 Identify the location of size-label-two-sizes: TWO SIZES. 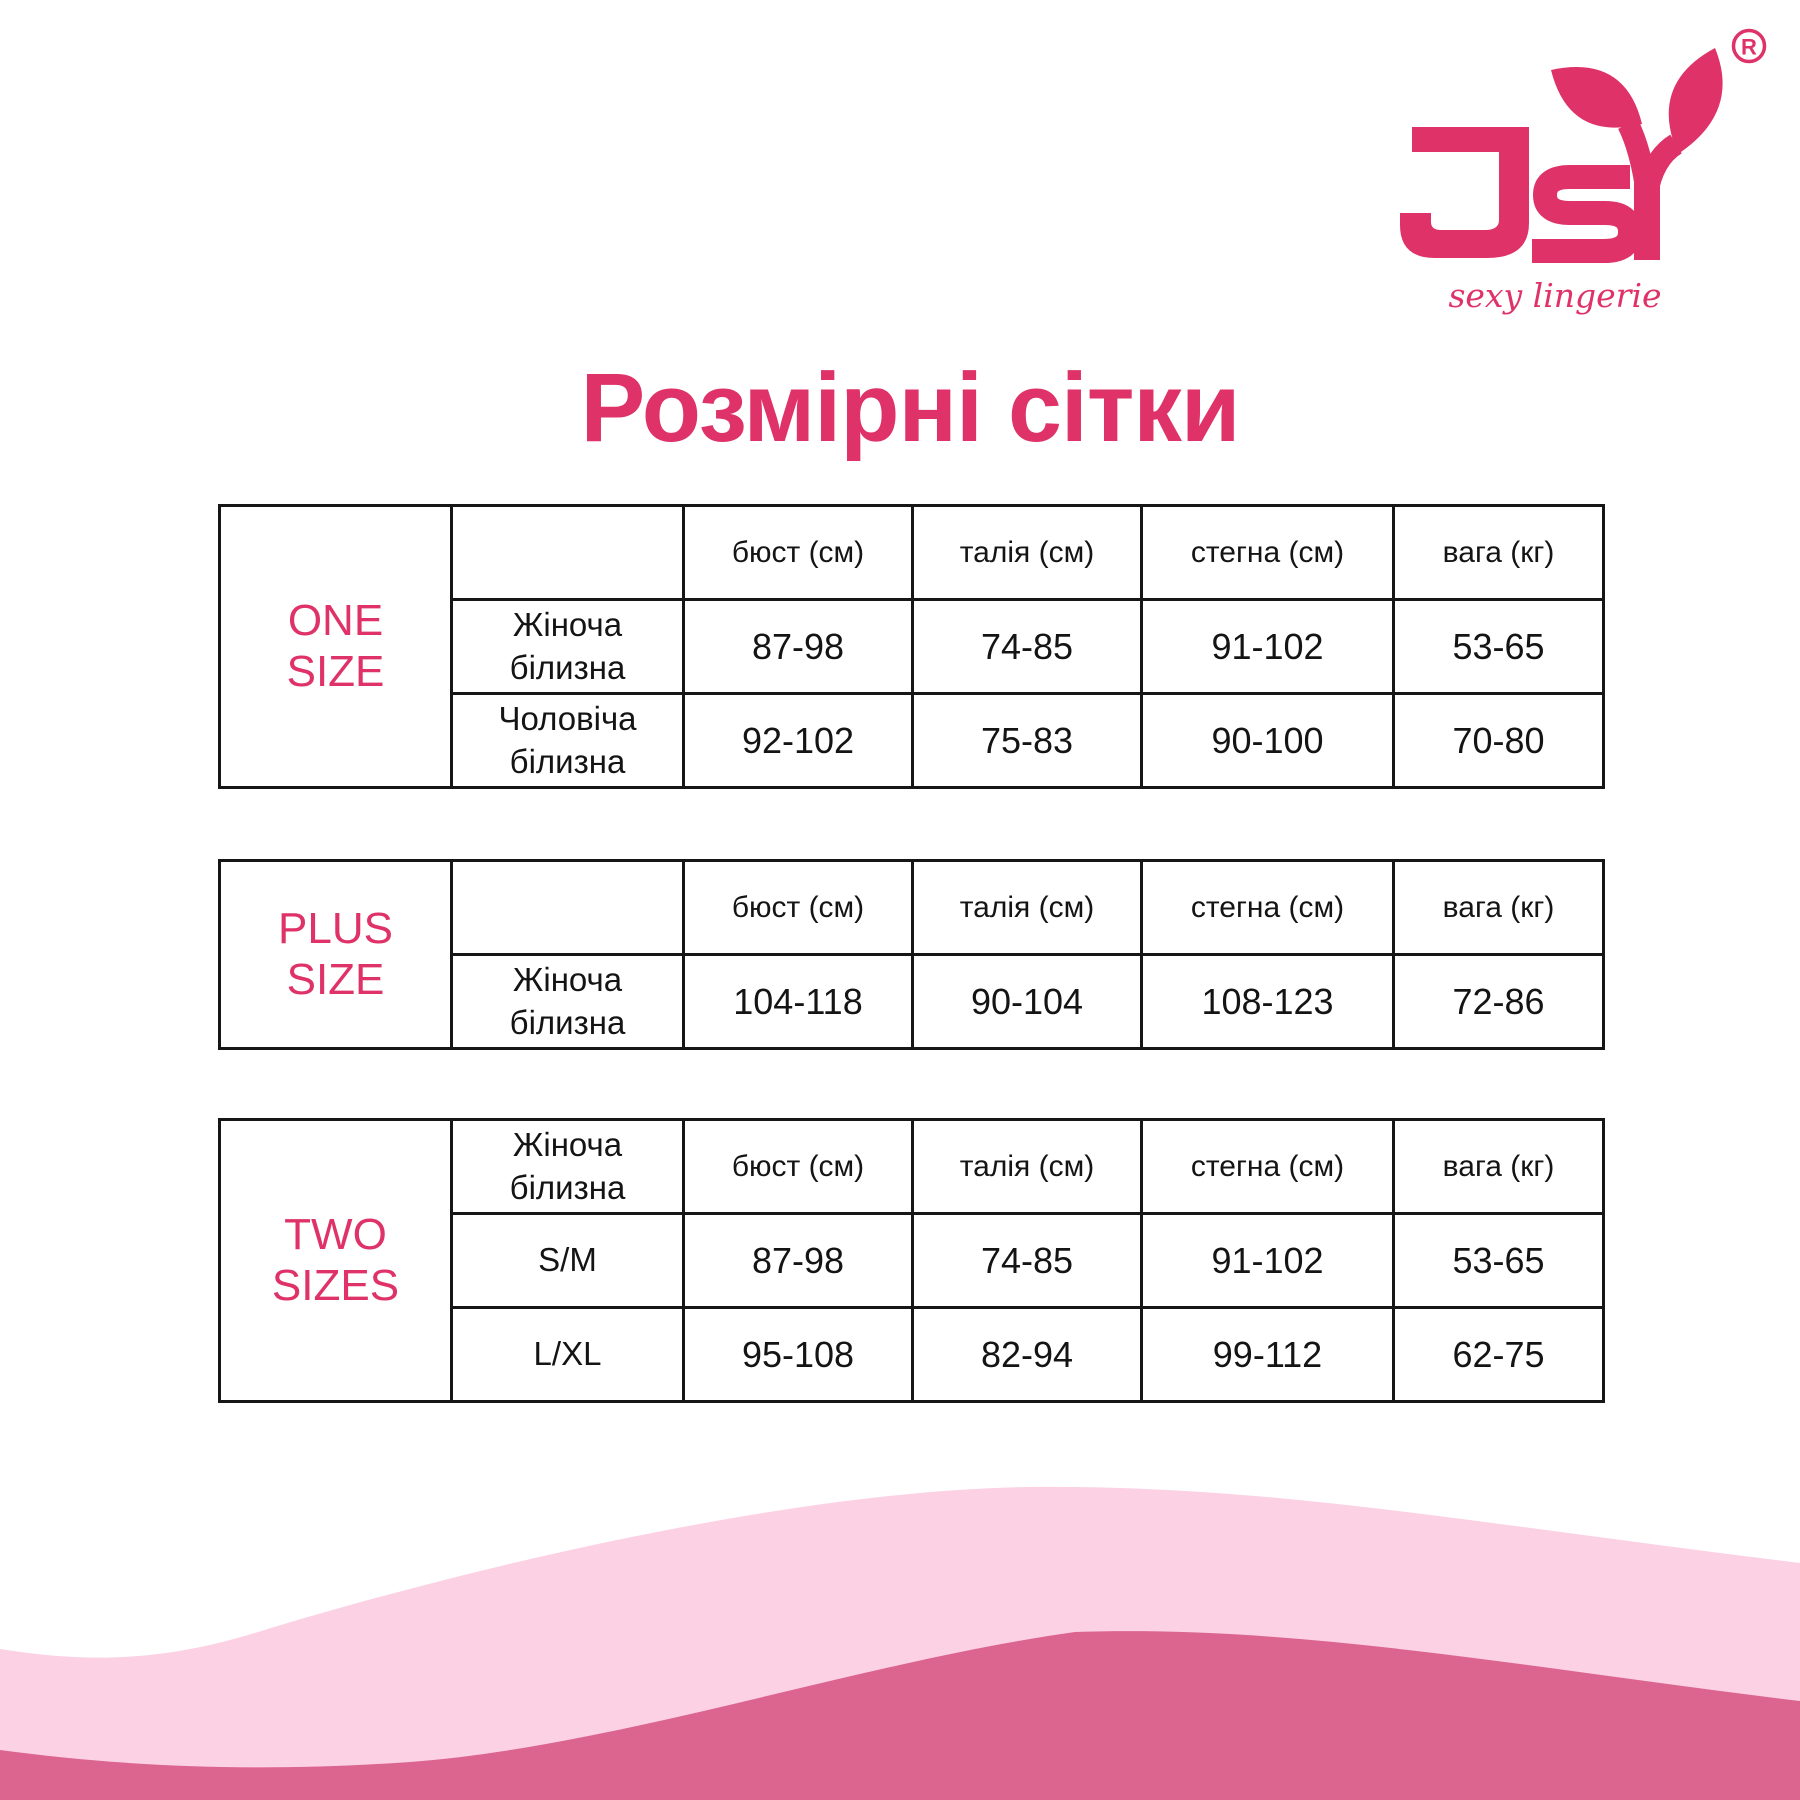
(335, 1260).